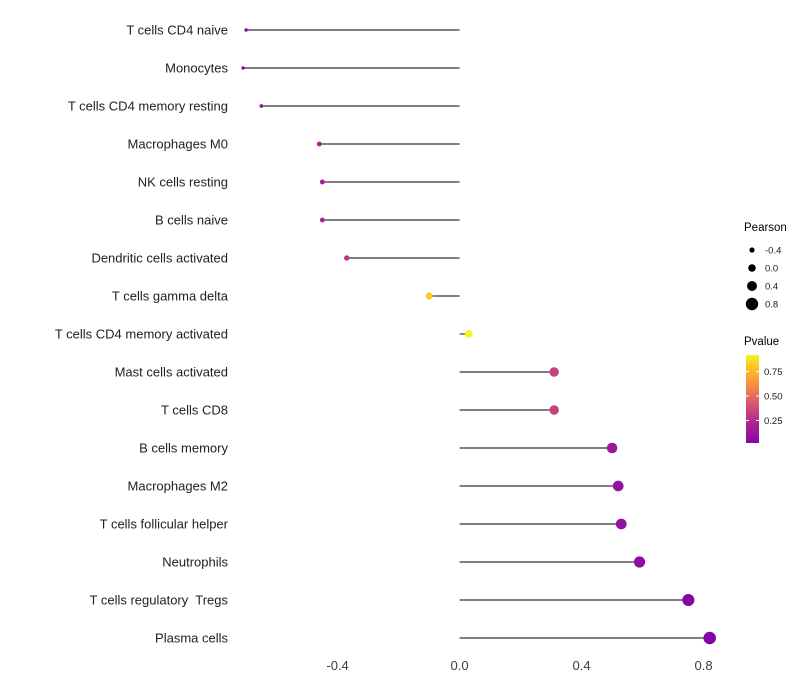 The image size is (800, 700). I want to click on y-axis-label: T cells CD4 naive, so click(177, 30).